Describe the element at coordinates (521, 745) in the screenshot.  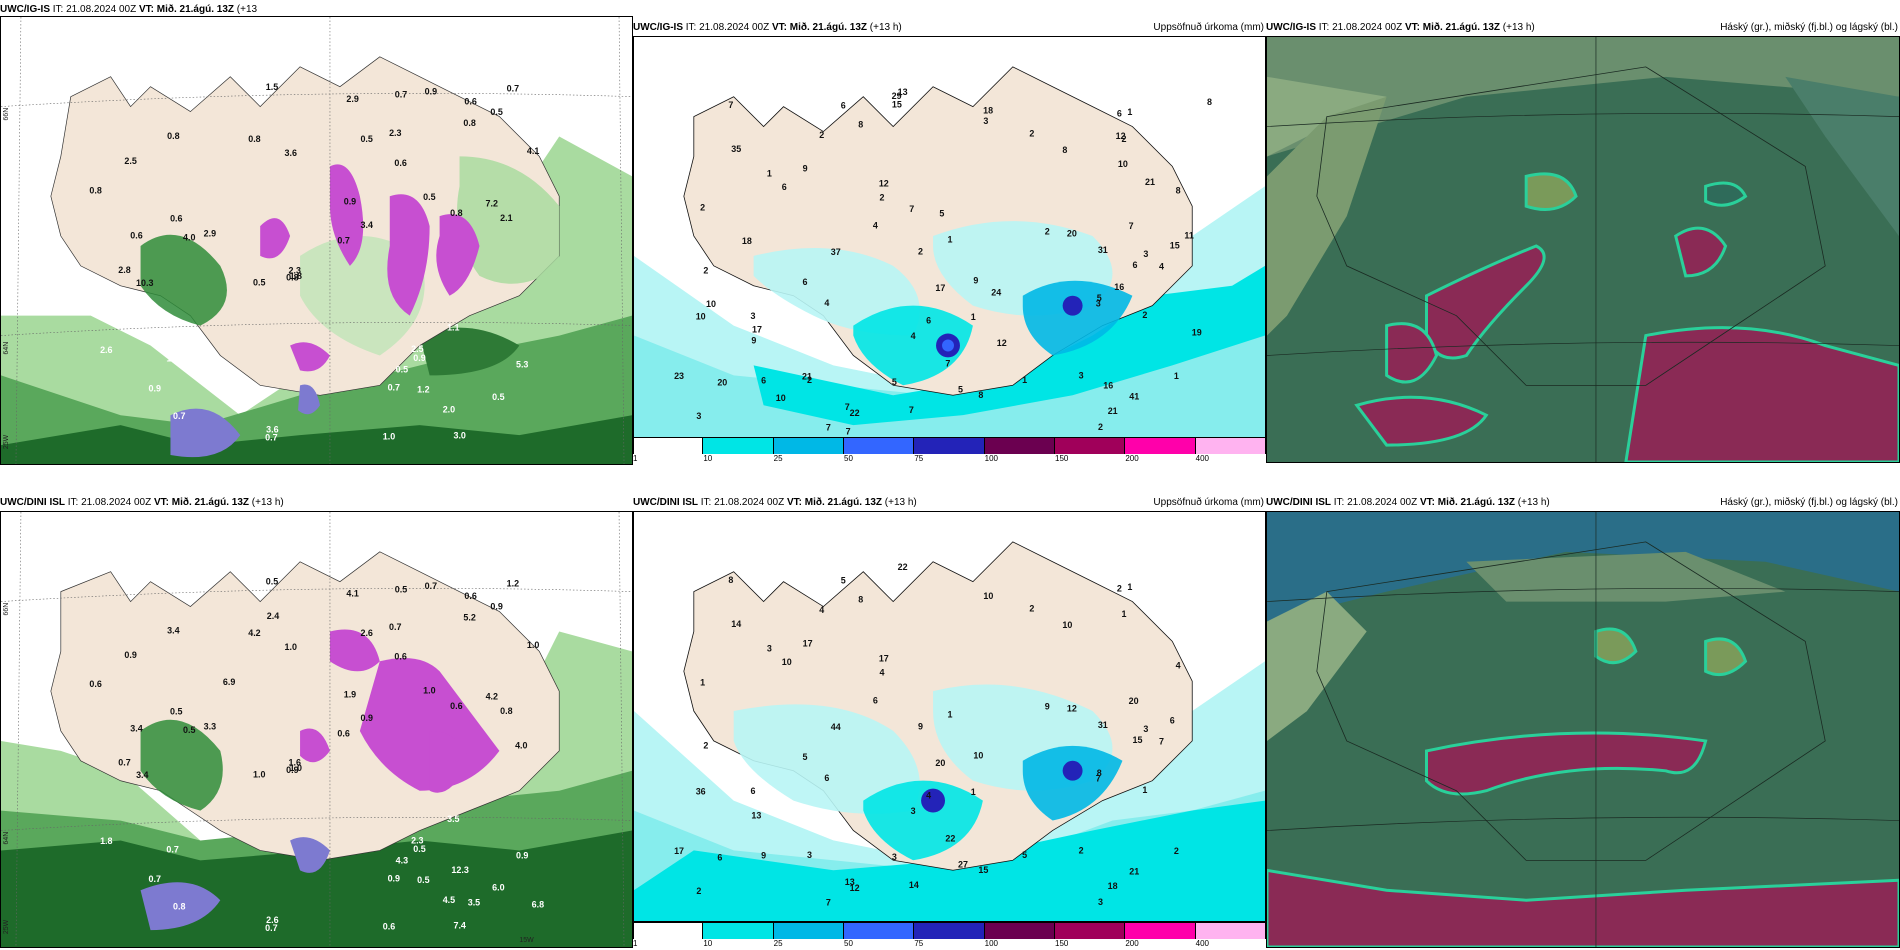
I see `precip-value-label: 4.0` at that location.